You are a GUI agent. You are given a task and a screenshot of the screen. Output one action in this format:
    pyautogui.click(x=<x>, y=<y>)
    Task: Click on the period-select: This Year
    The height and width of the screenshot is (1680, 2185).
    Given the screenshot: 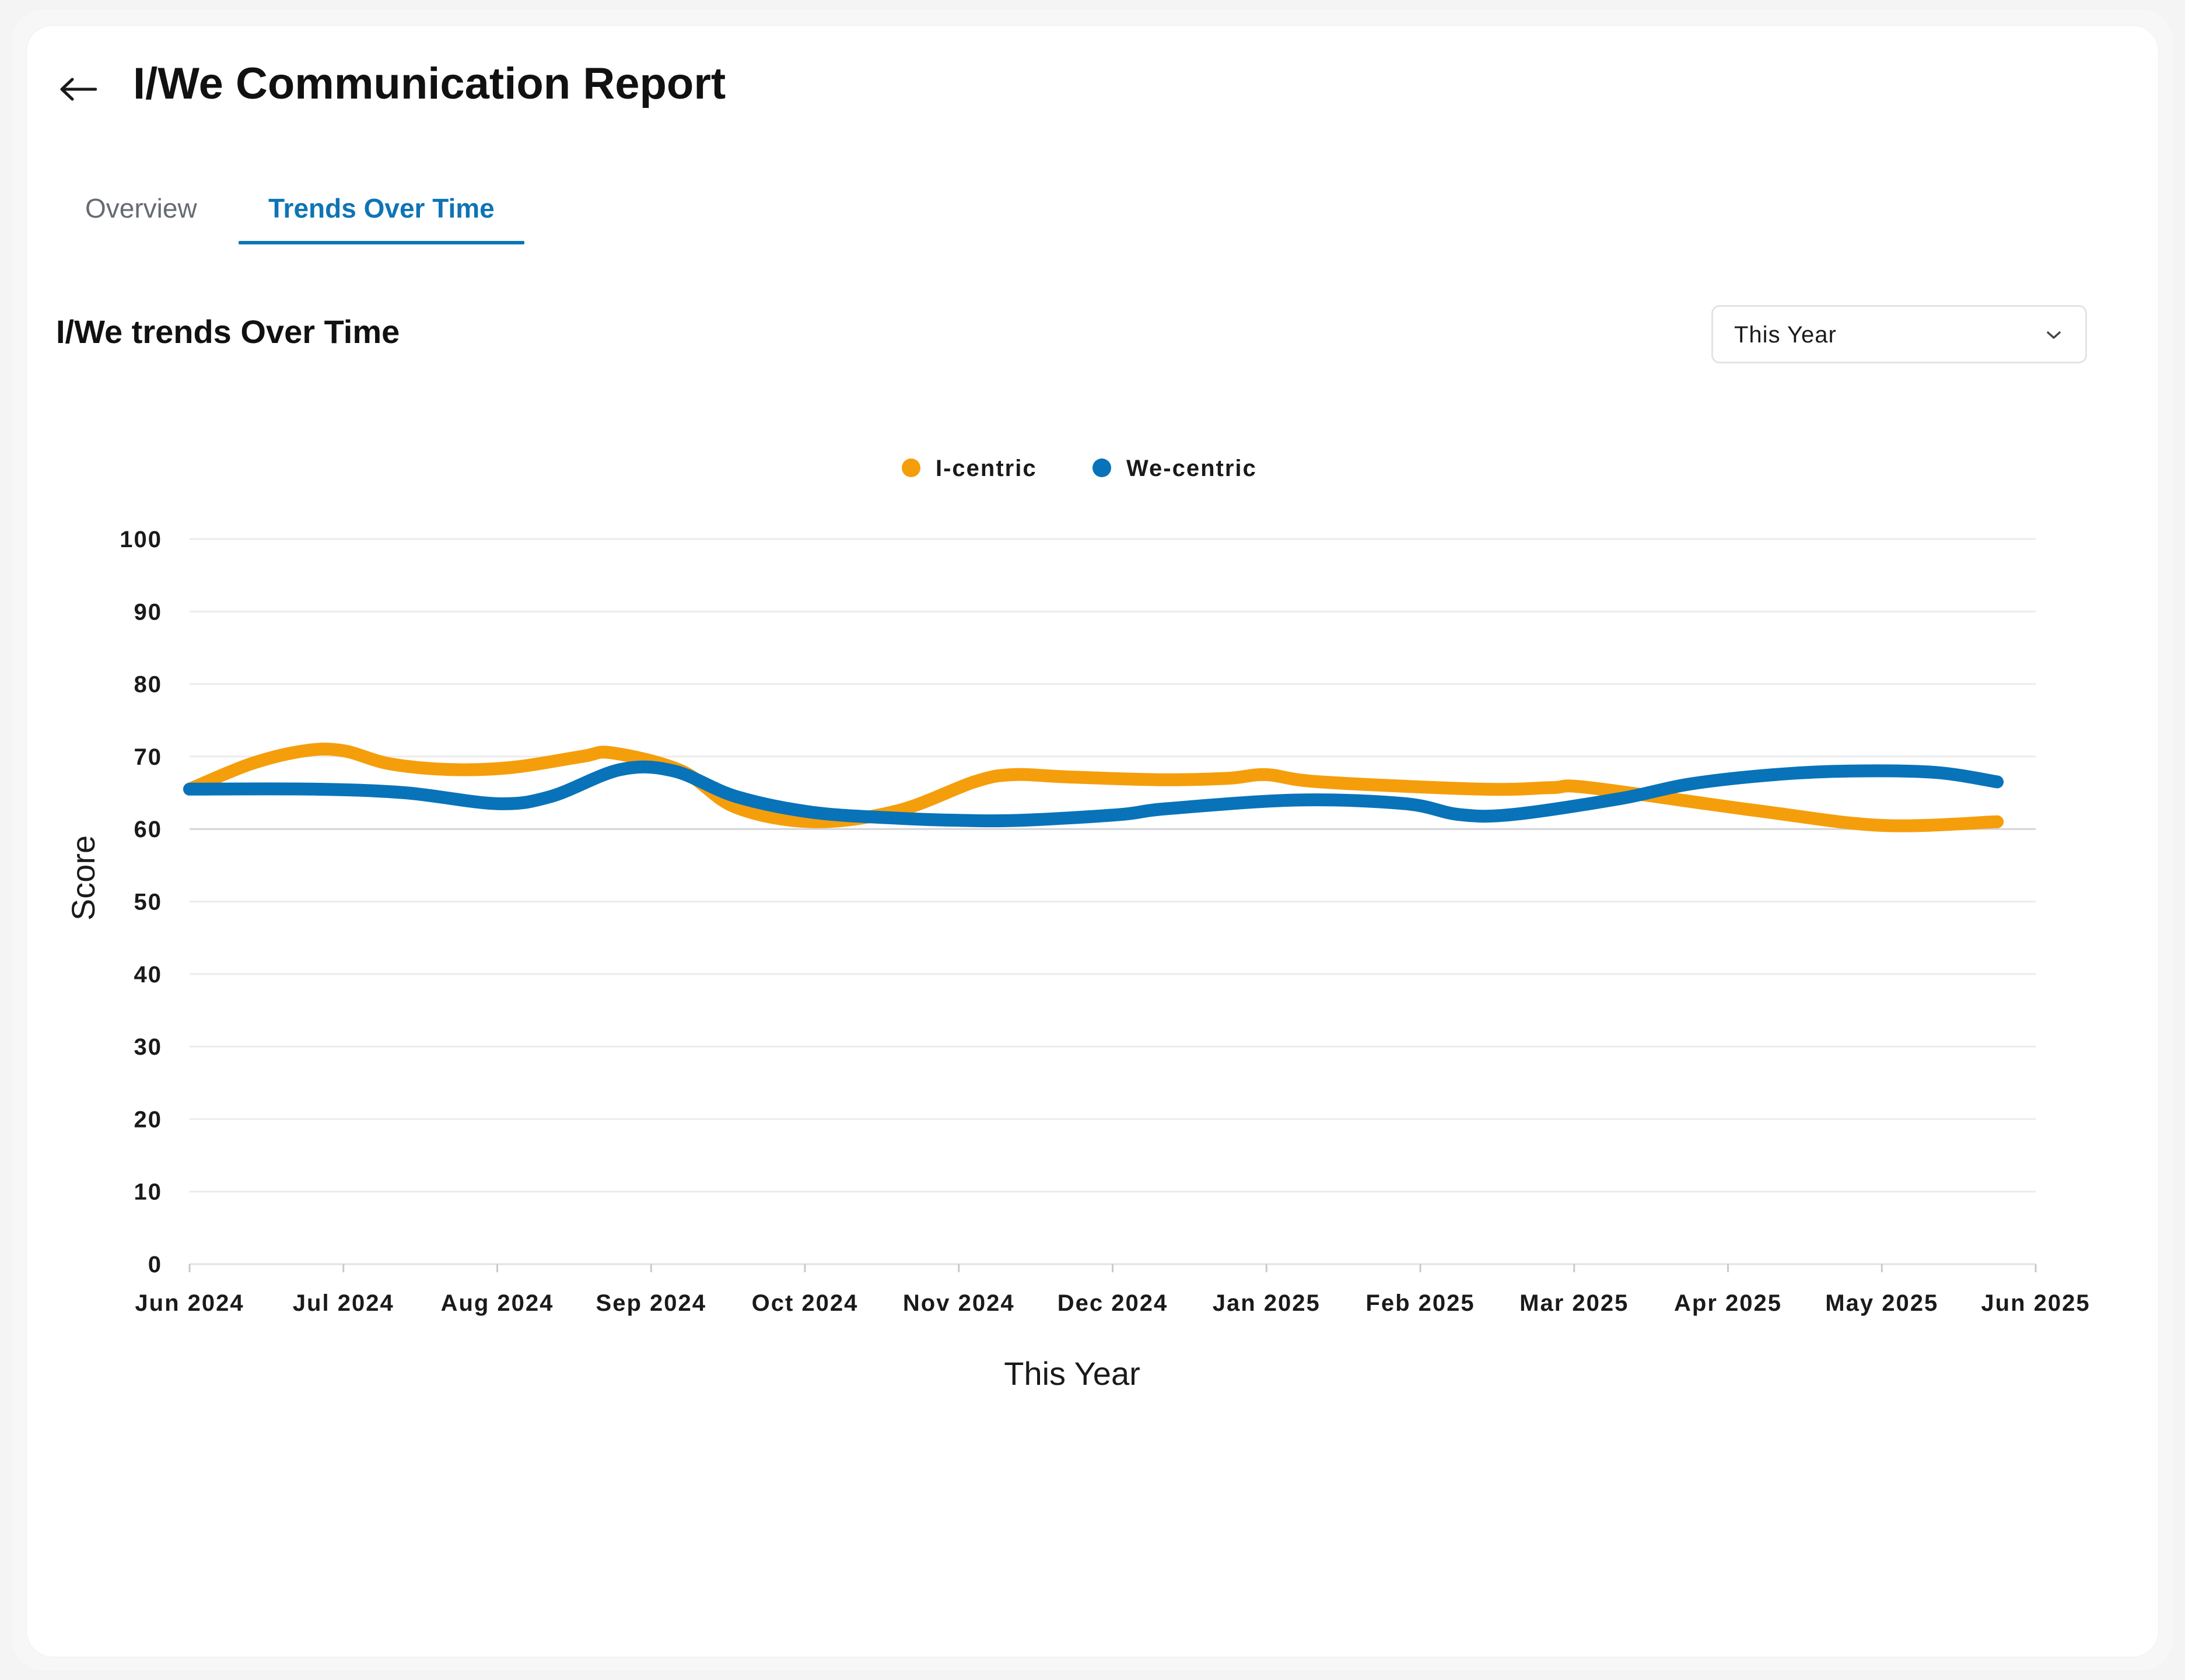 What is the action you would take?
    pyautogui.click(x=1899, y=334)
    